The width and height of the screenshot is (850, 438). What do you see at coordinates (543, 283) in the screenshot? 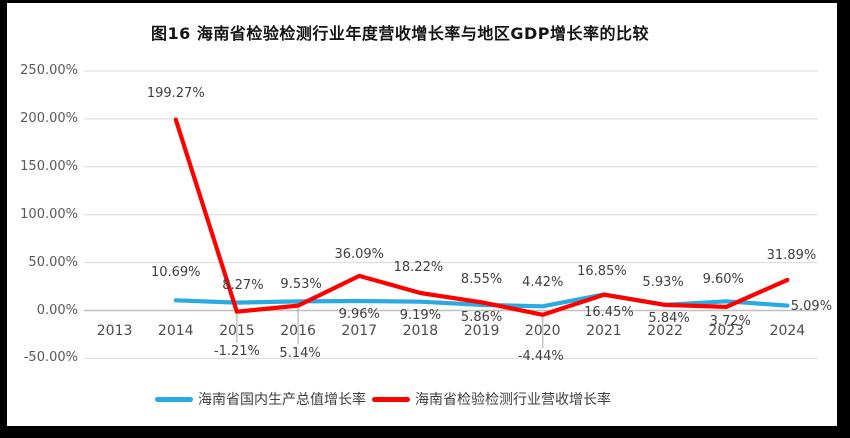
I see `data-label-gdp-2020: 4.42%` at bounding box center [543, 283].